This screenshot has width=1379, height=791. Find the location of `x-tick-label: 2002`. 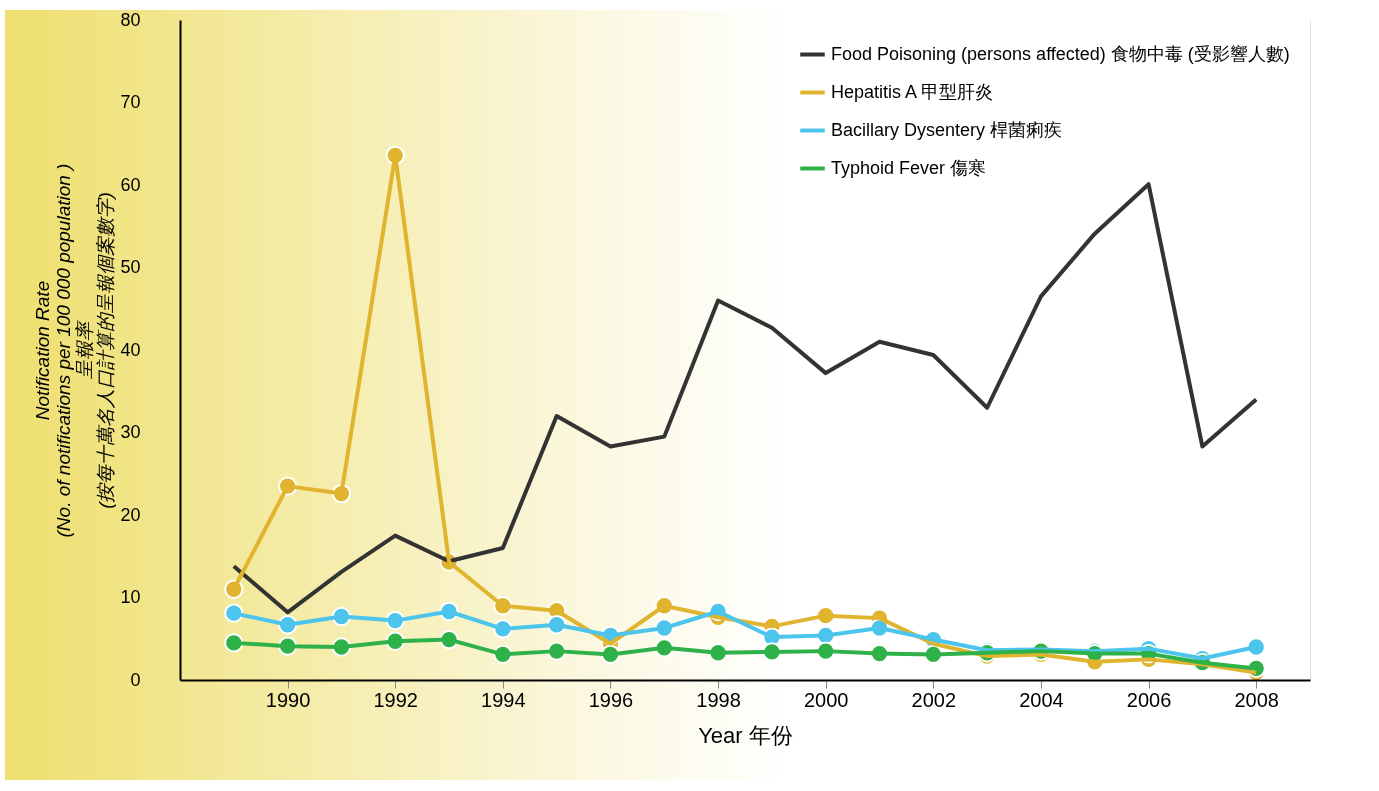

x-tick-label: 2002 is located at coordinates (934, 699).